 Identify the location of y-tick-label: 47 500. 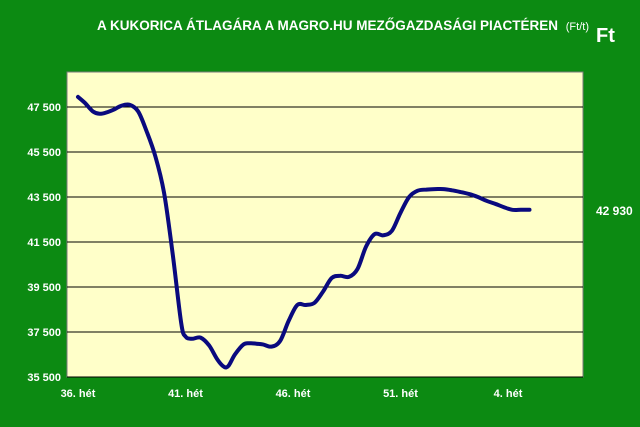
(44, 108).